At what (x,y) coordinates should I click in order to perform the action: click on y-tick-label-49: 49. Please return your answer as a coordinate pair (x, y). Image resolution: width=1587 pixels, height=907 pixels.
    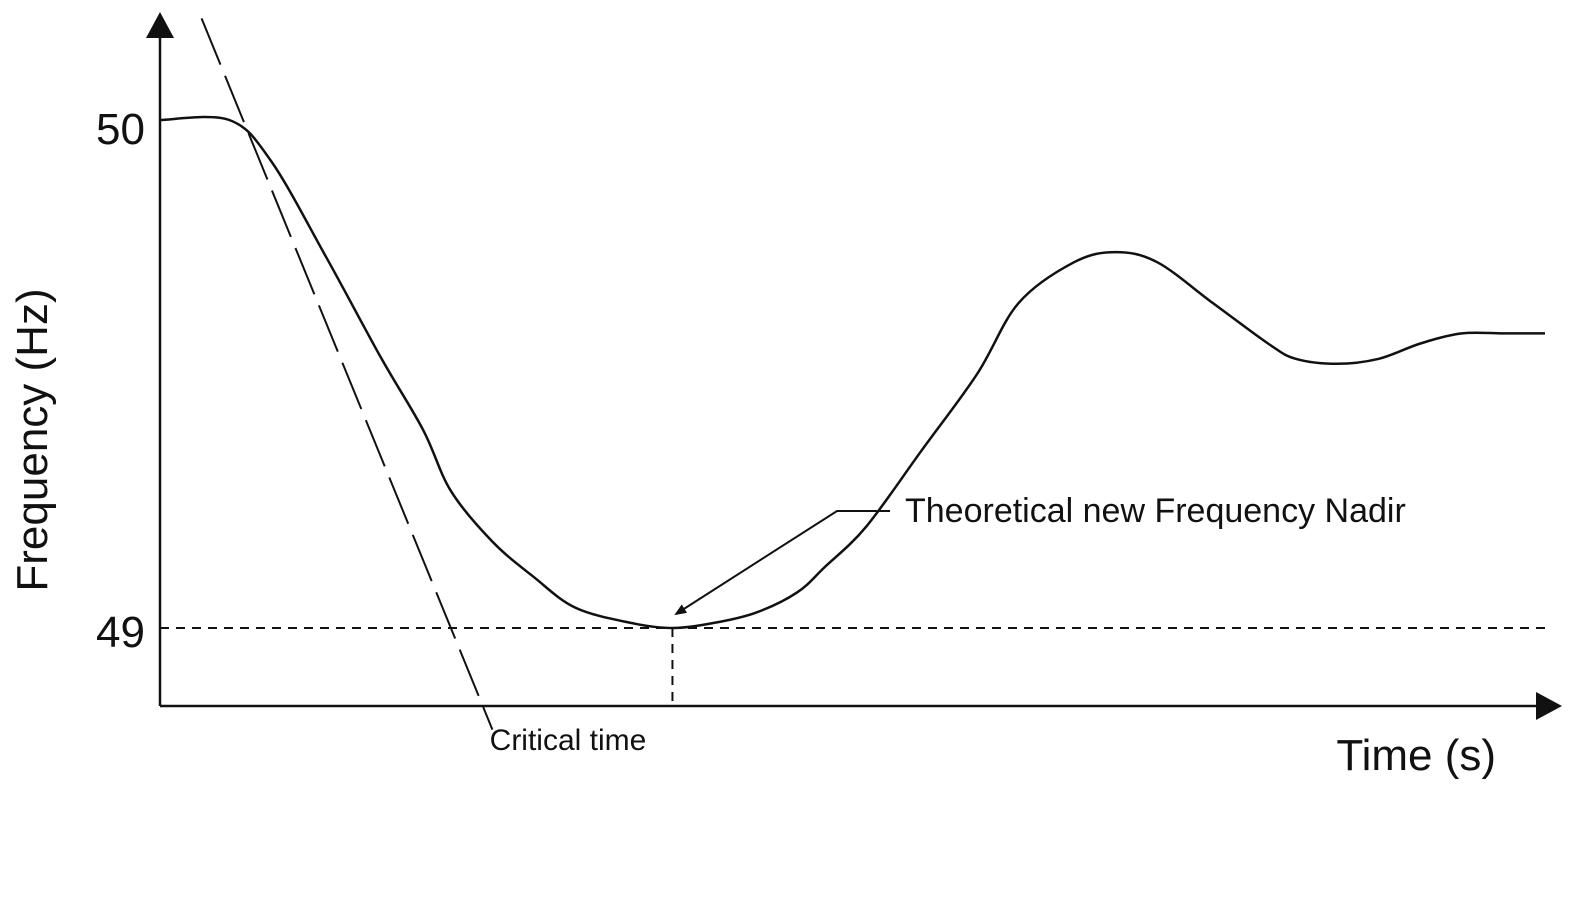
    Looking at the image, I should click on (120, 632).